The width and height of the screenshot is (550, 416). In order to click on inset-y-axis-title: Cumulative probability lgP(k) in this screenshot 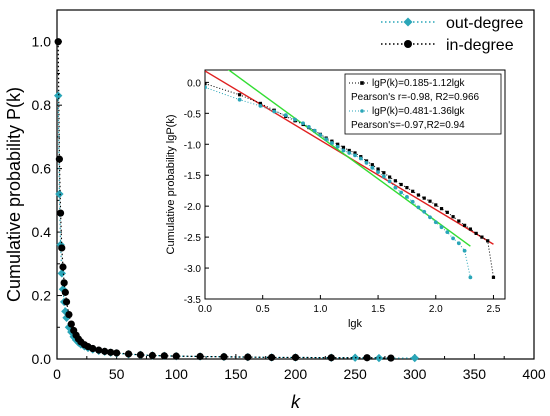, I will do `click(171, 185)`.